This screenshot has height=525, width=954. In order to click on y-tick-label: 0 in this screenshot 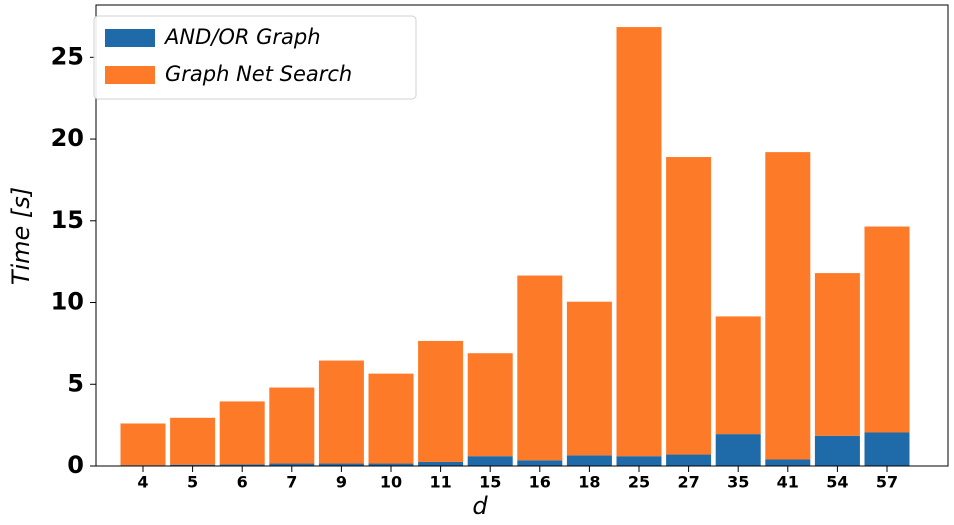, I will do `click(75, 465)`.